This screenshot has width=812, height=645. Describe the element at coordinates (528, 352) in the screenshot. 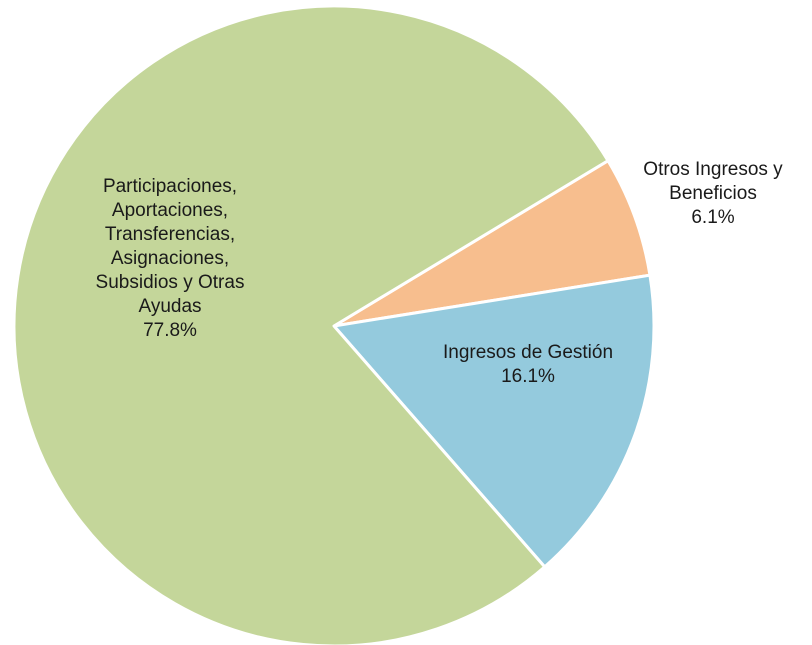

I see `slice-name-line-1-0: Ingresos de Gestión` at that location.